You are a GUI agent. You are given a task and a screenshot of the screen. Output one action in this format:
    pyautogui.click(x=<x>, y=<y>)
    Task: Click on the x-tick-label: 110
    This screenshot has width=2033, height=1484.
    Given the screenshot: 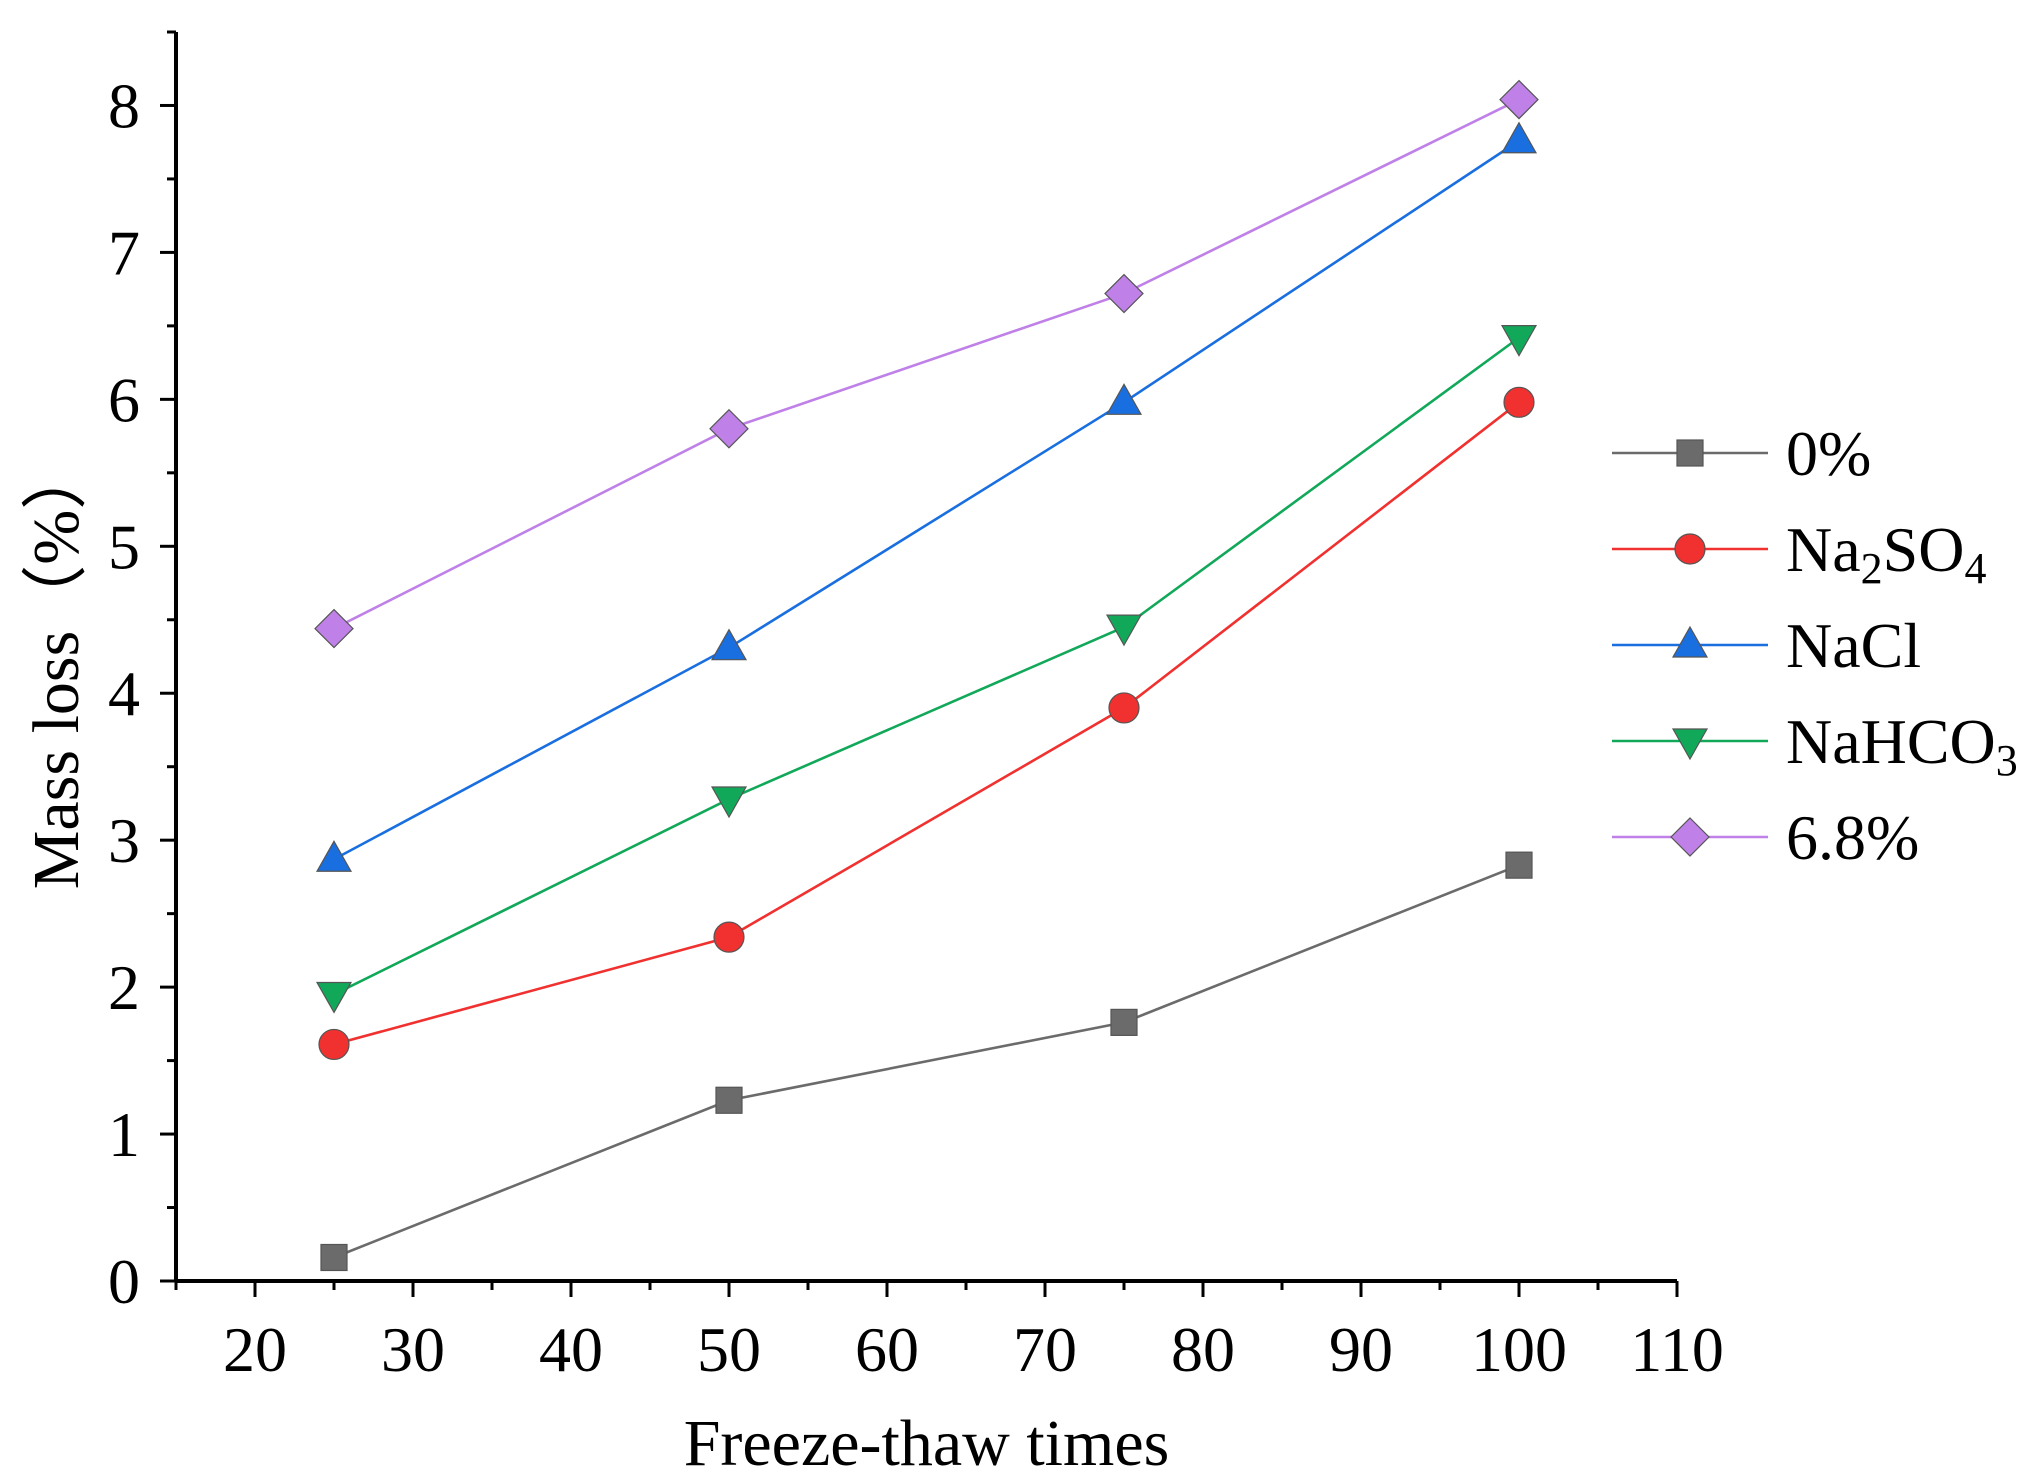 What is the action you would take?
    pyautogui.click(x=1677, y=1349)
    